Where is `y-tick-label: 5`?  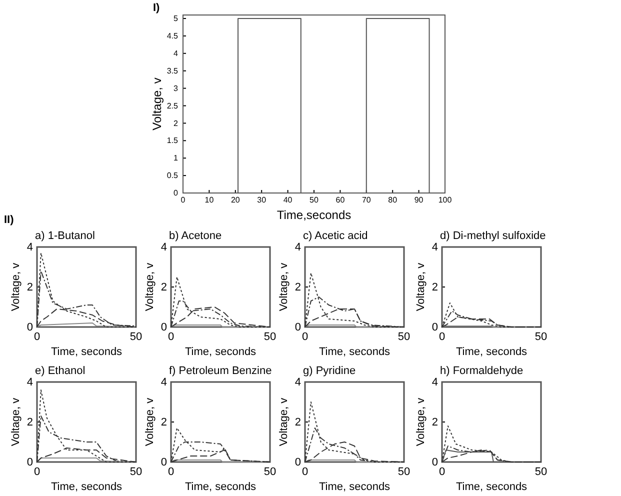 y-tick-label: 5 is located at coordinates (176, 19).